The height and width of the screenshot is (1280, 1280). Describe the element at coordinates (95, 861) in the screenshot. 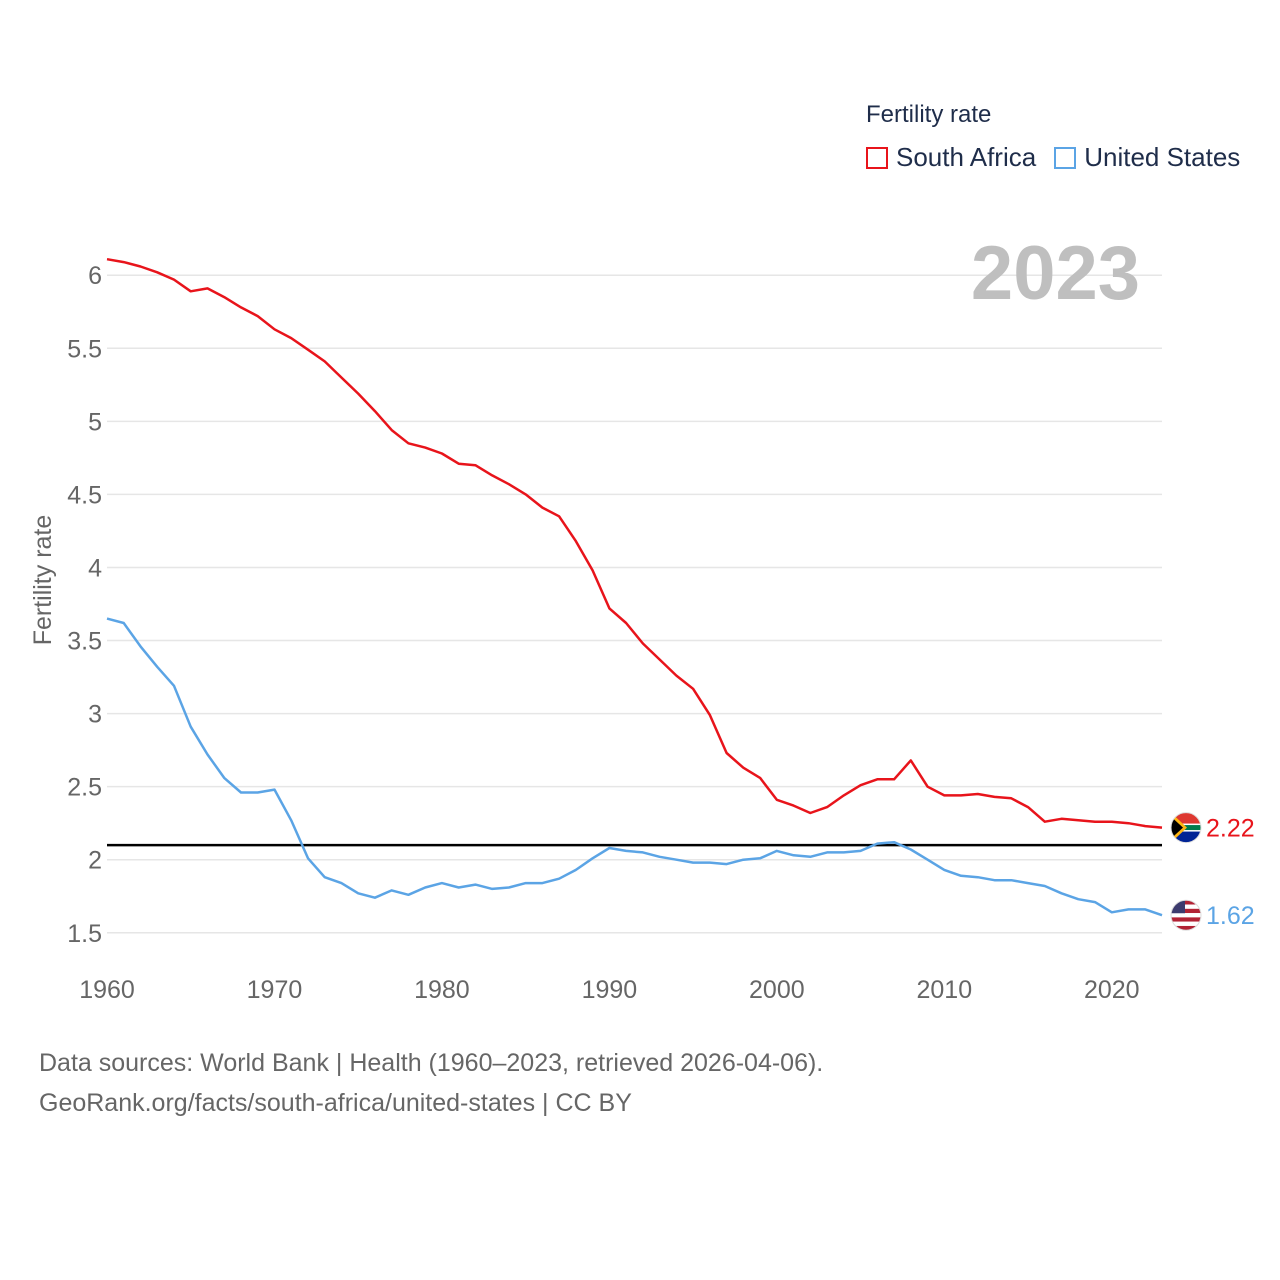

I see `y-tick-label: 2` at that location.